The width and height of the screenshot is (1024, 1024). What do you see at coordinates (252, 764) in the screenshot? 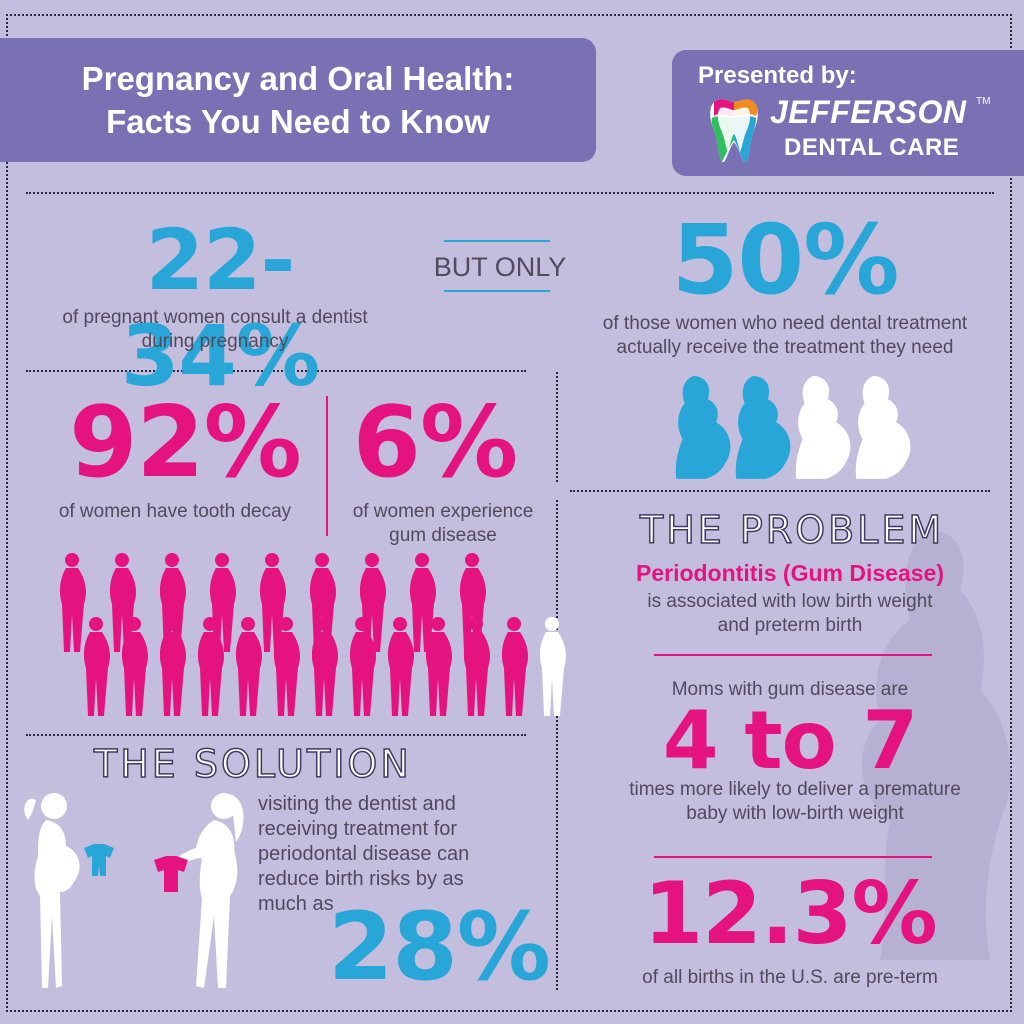
I see `solution-heading: THE SOLUTION` at bounding box center [252, 764].